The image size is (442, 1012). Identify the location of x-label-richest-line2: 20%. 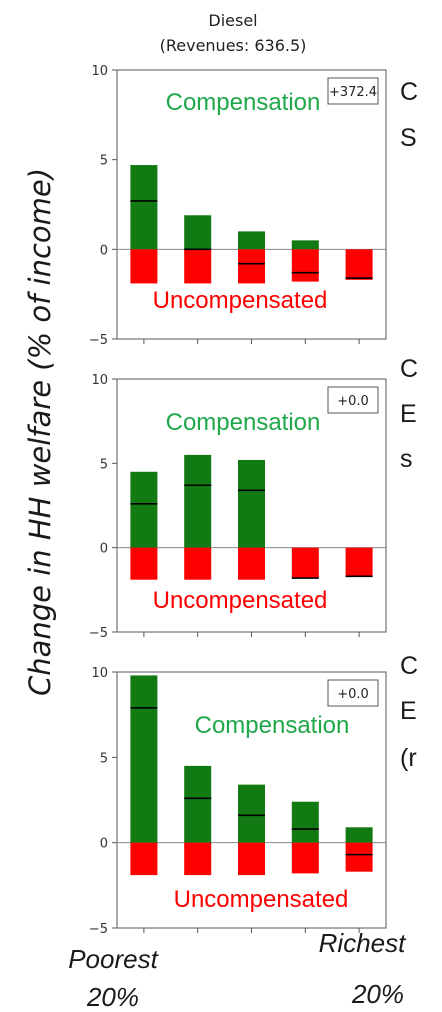
(377, 994).